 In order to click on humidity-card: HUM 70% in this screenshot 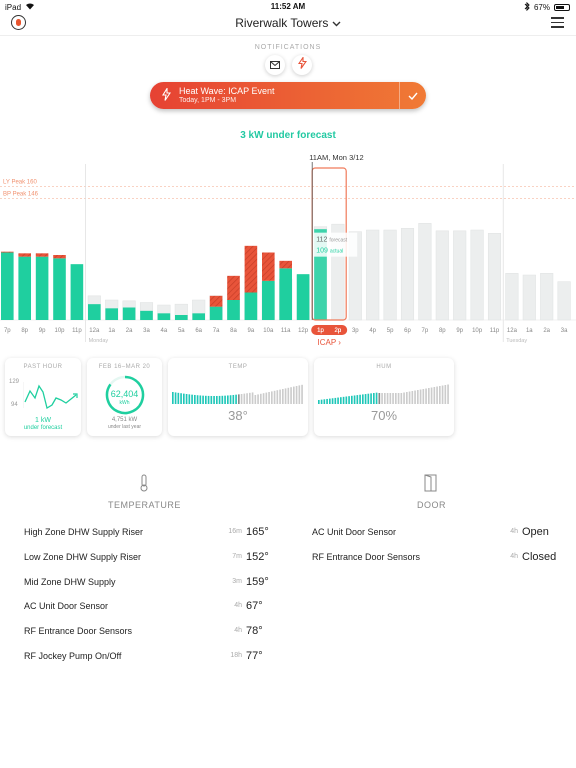, I will do `click(384, 397)`.